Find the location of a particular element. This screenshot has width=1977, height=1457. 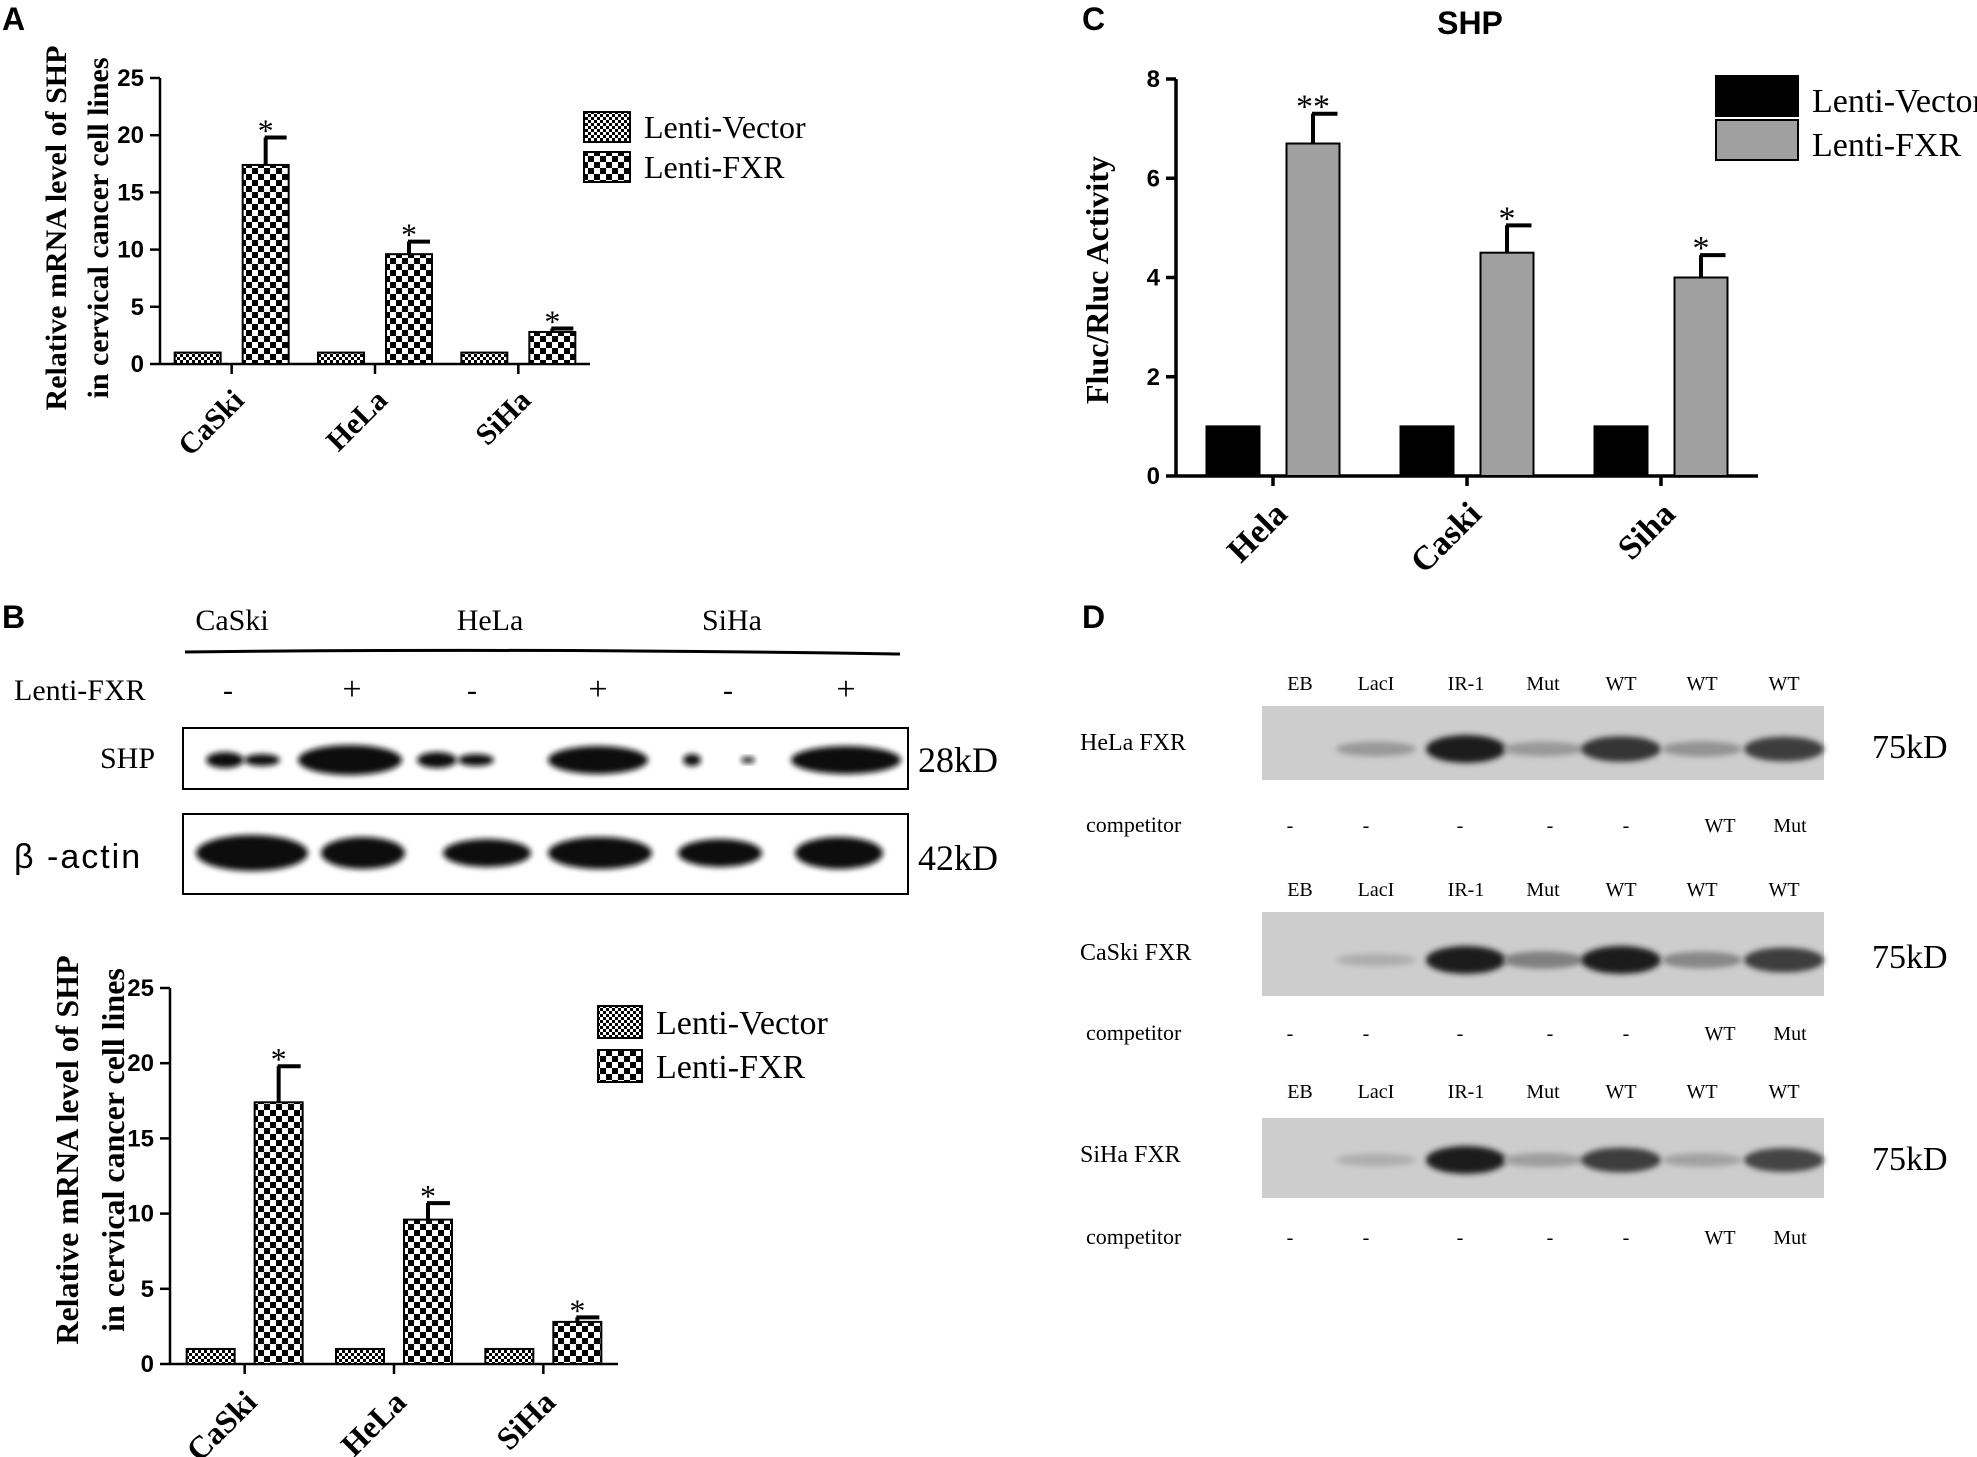

wb-cellline-caski: CaSki is located at coordinates (231, 620).